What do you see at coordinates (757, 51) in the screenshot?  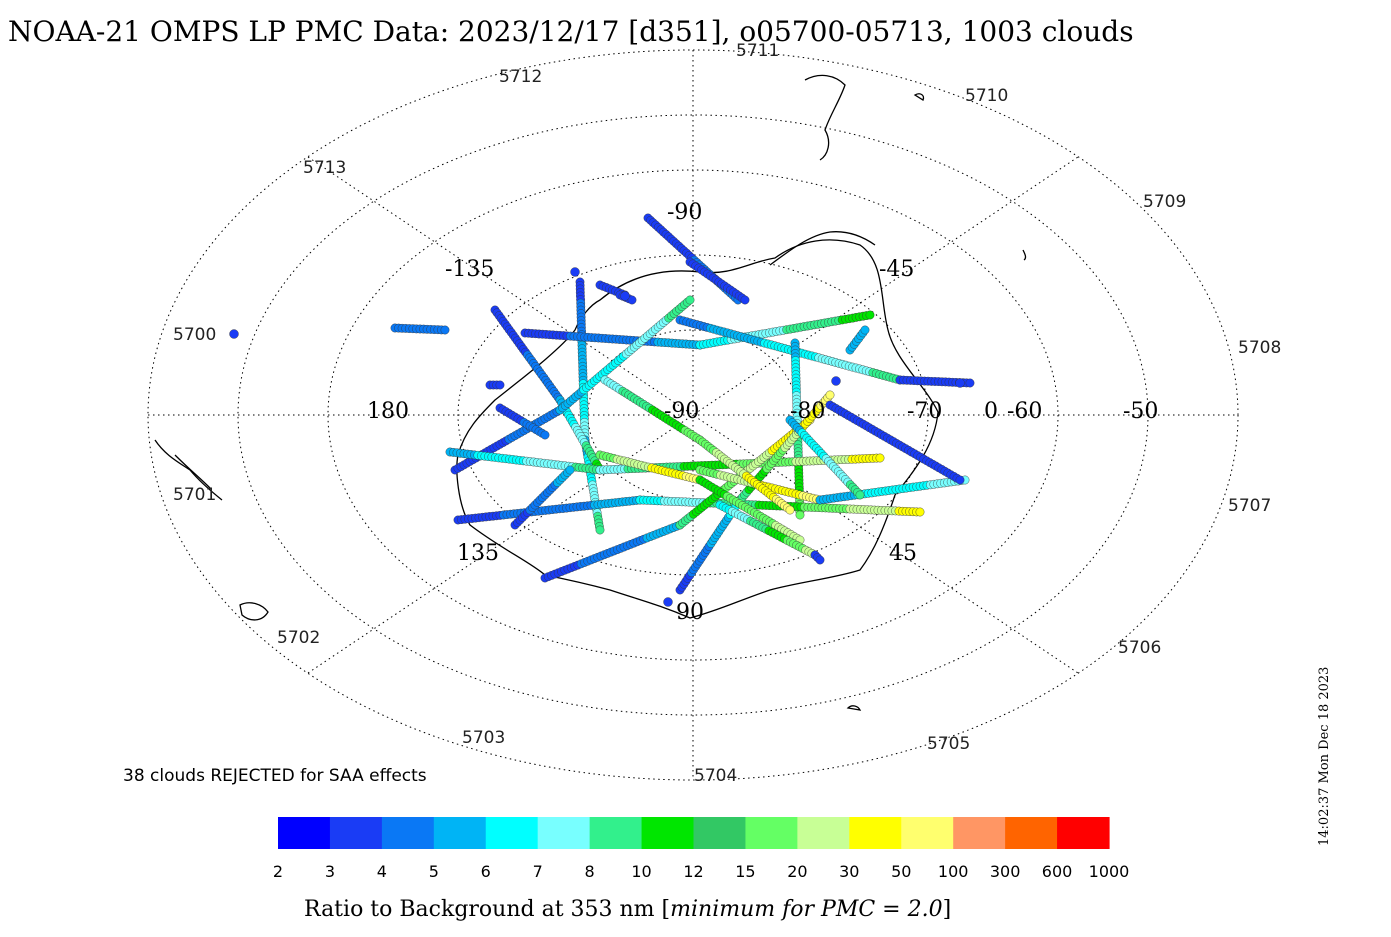 I see `orbit-label: 5711` at bounding box center [757, 51].